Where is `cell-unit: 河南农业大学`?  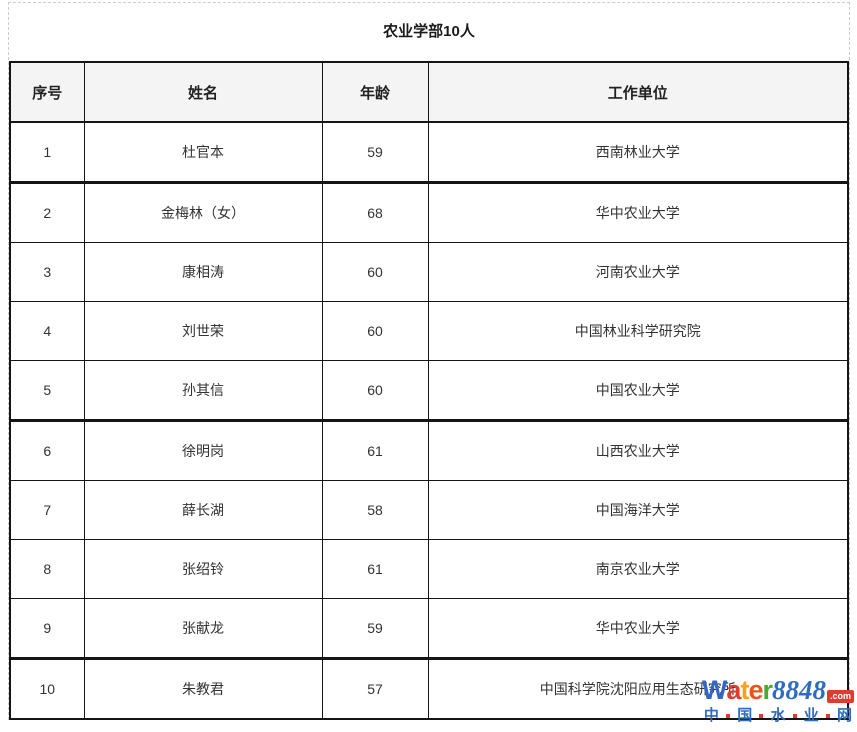 cell-unit: 河南农业大学 is located at coordinates (638, 272).